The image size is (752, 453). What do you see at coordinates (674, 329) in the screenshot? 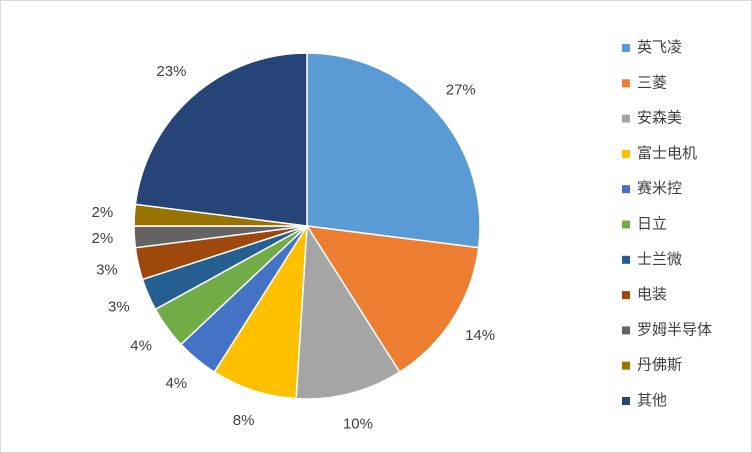
I see `legend-label: 罗姆半导体` at bounding box center [674, 329].